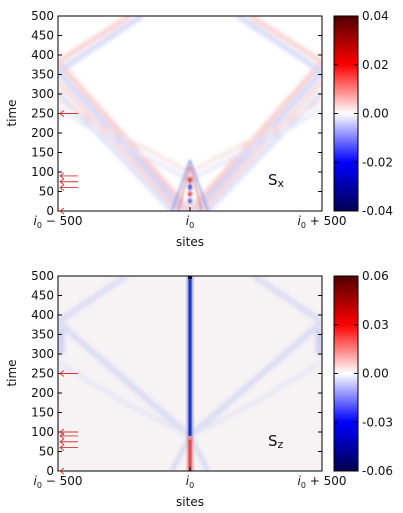  Describe the element at coordinates (42, 114) in the screenshot. I see `sx-ytick-label: 250` at that location.